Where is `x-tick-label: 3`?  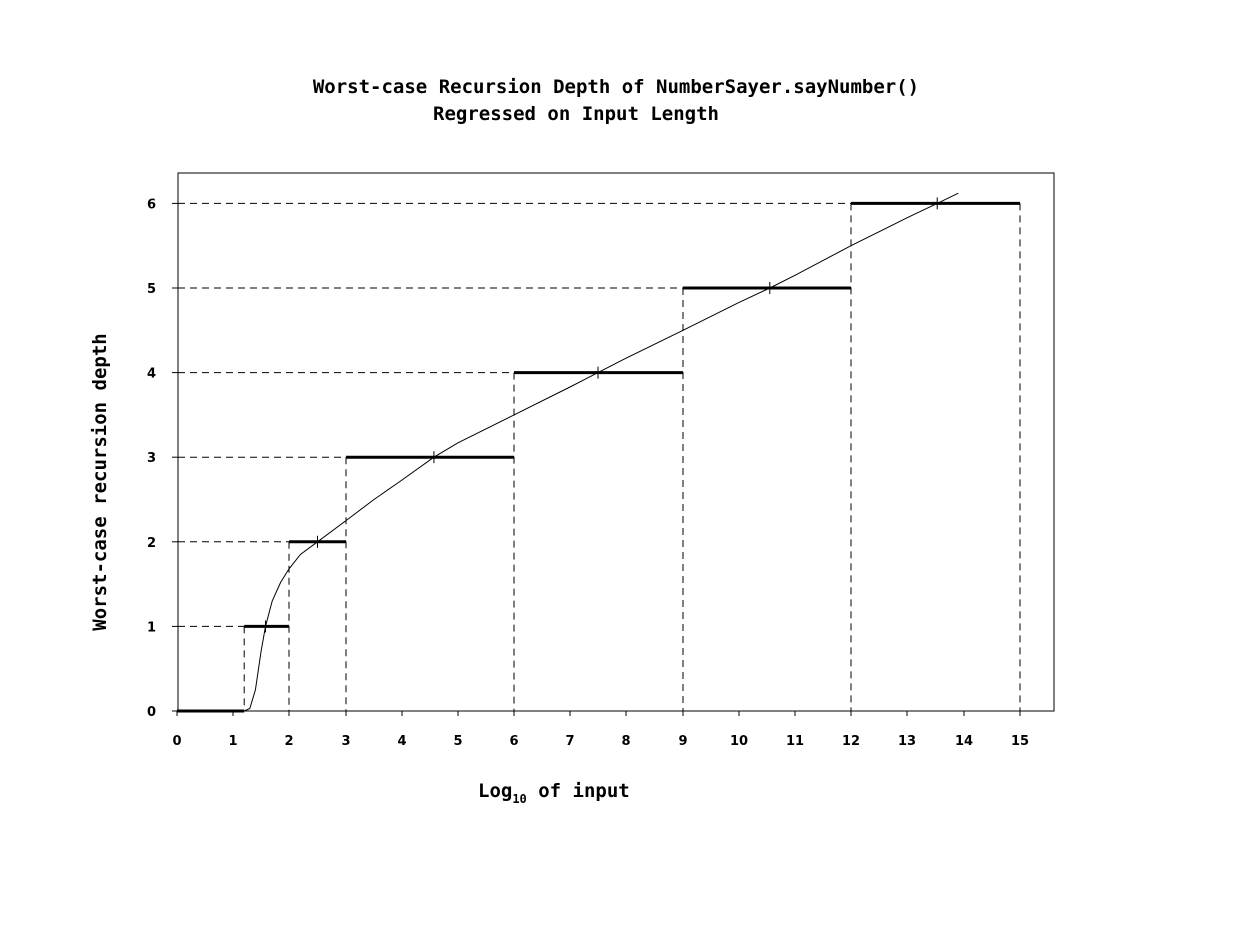 x-tick-label: 3 is located at coordinates (345, 741).